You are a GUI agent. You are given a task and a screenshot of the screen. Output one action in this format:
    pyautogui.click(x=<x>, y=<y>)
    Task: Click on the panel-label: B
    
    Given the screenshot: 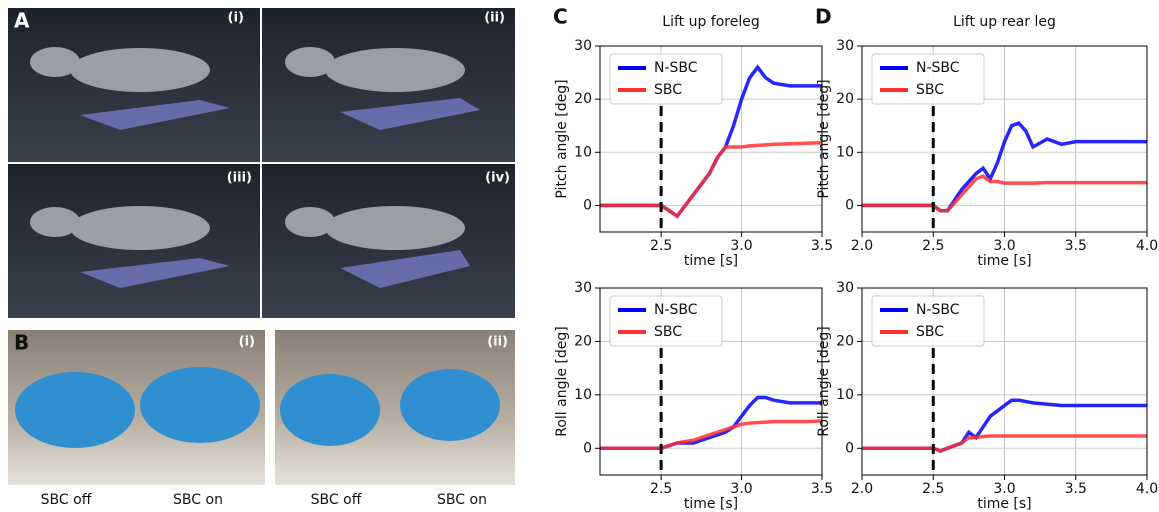 What is the action you would take?
    pyautogui.click(x=21, y=343)
    